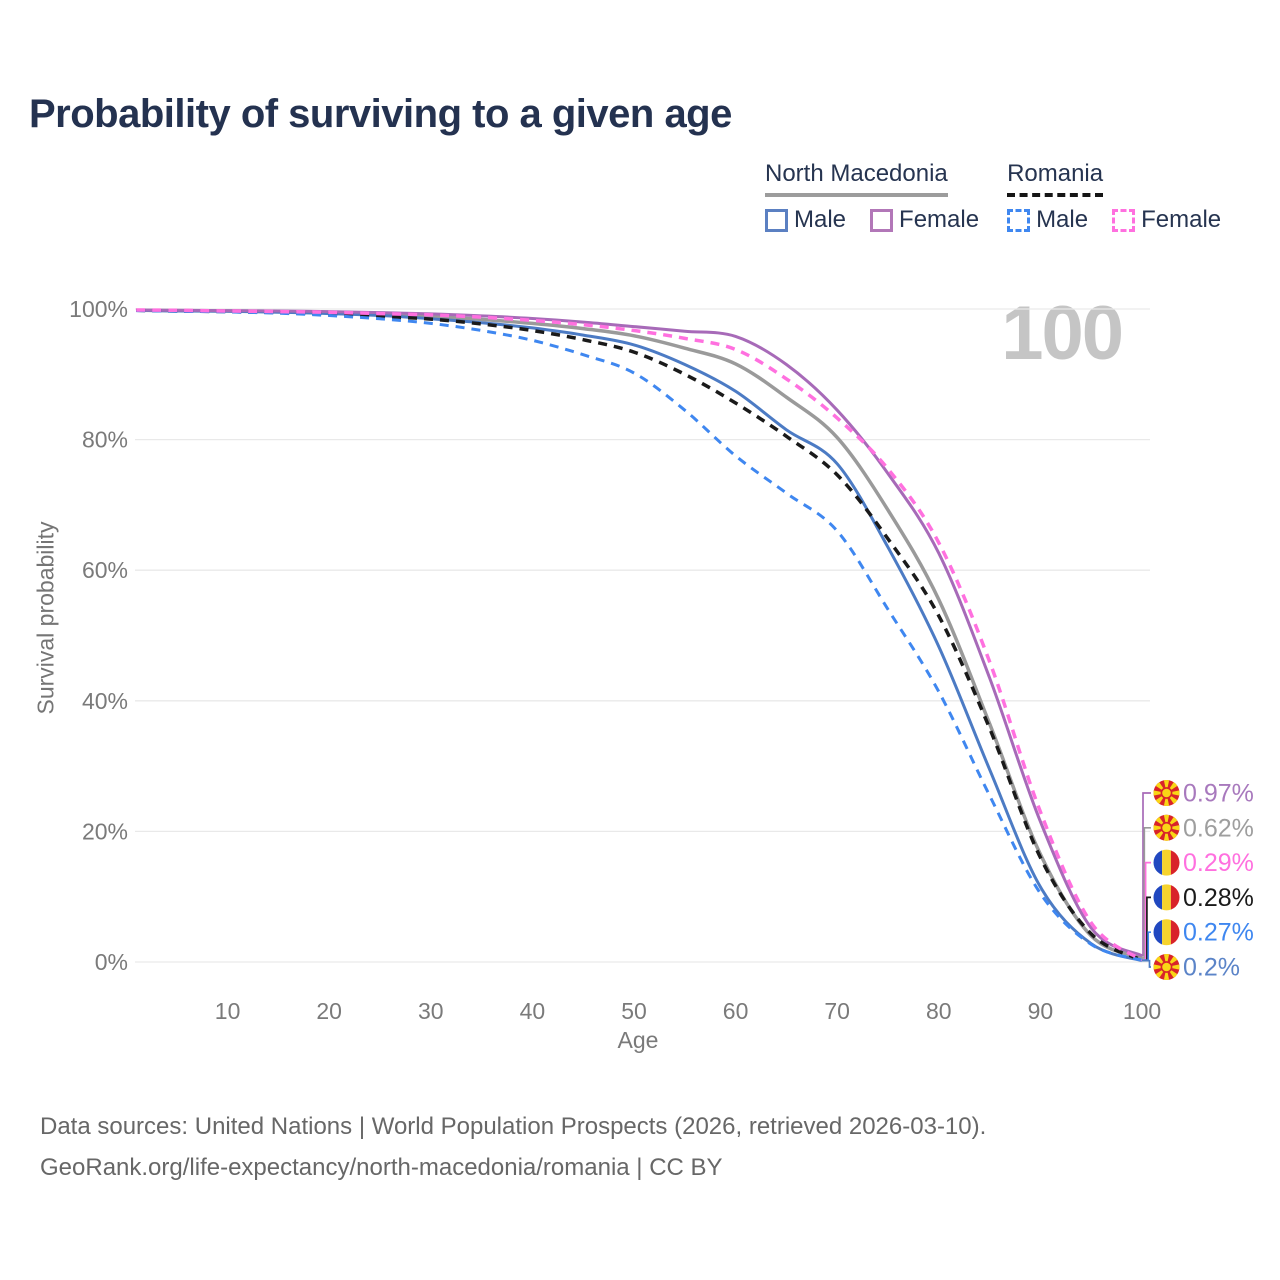 The width and height of the screenshot is (1280, 1280). What do you see at coordinates (1211, 968) in the screenshot?
I see `end-label-value: 0.2%` at bounding box center [1211, 968].